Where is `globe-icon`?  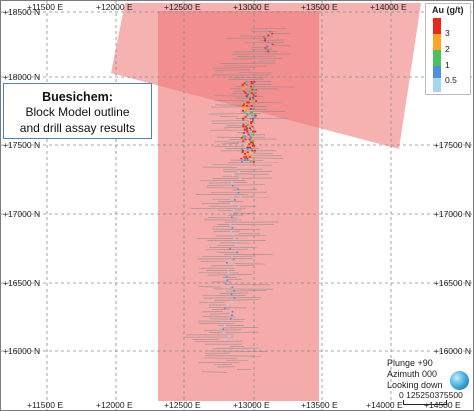
globe-icon is located at coordinates (459, 380).